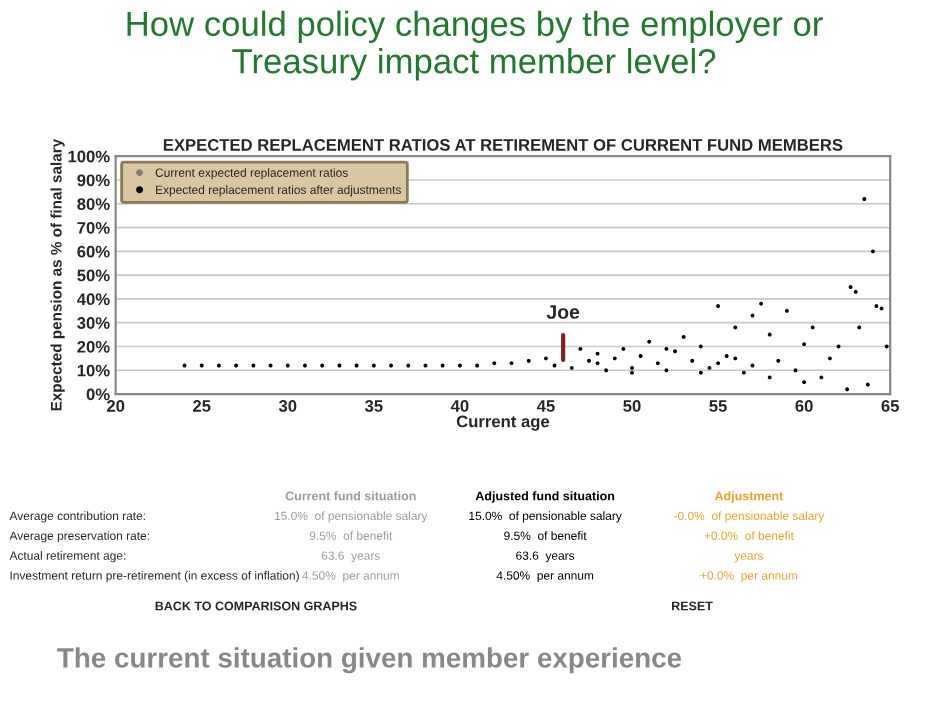  I want to click on x-tick-label: 50, so click(632, 406).